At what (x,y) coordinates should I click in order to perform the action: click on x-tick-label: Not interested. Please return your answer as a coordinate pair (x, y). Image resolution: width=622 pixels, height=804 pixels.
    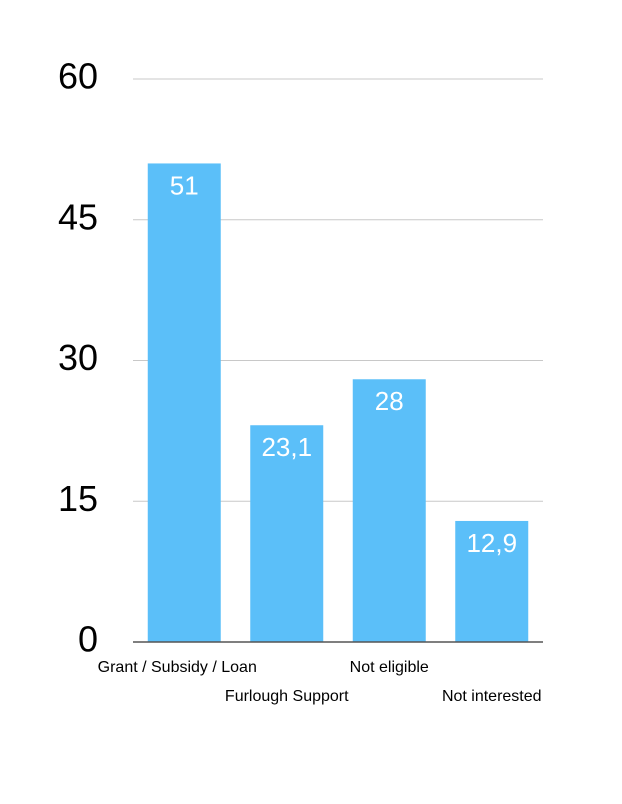
    Looking at the image, I should click on (492, 696).